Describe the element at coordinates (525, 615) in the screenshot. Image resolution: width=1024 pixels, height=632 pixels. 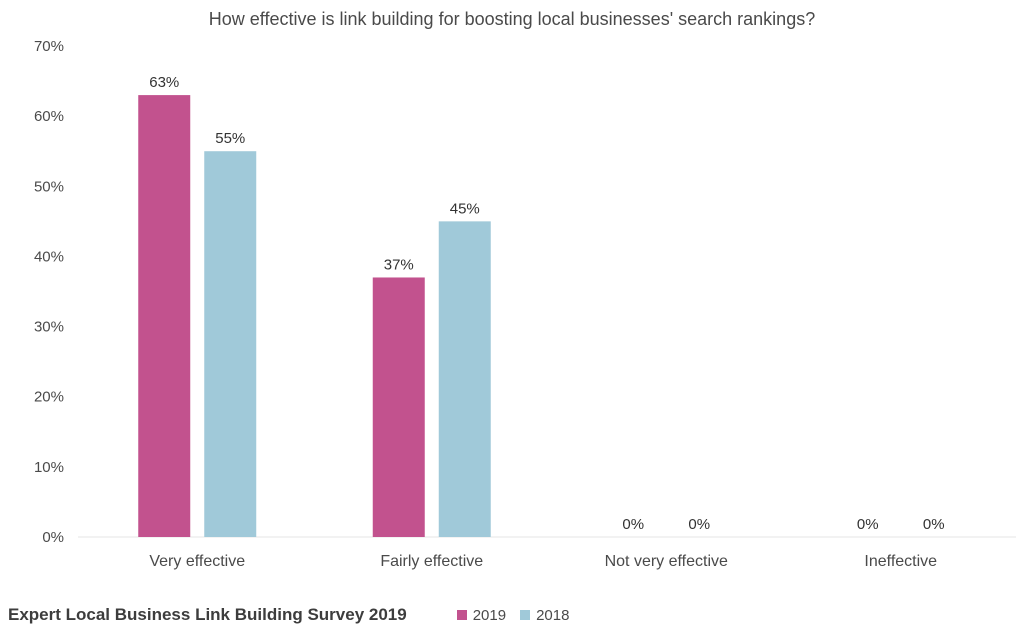
I see `legend-swatch-2018` at that location.